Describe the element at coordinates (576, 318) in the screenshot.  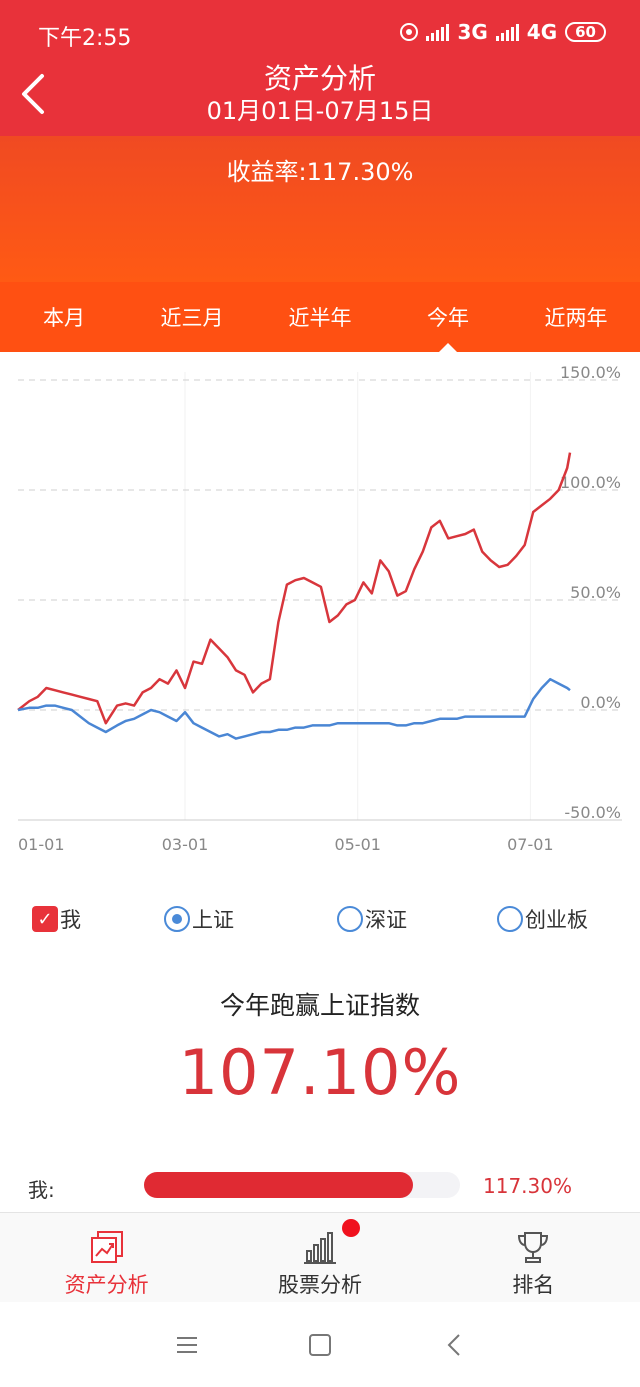
I see `tab-two-years: 近两年` at that location.